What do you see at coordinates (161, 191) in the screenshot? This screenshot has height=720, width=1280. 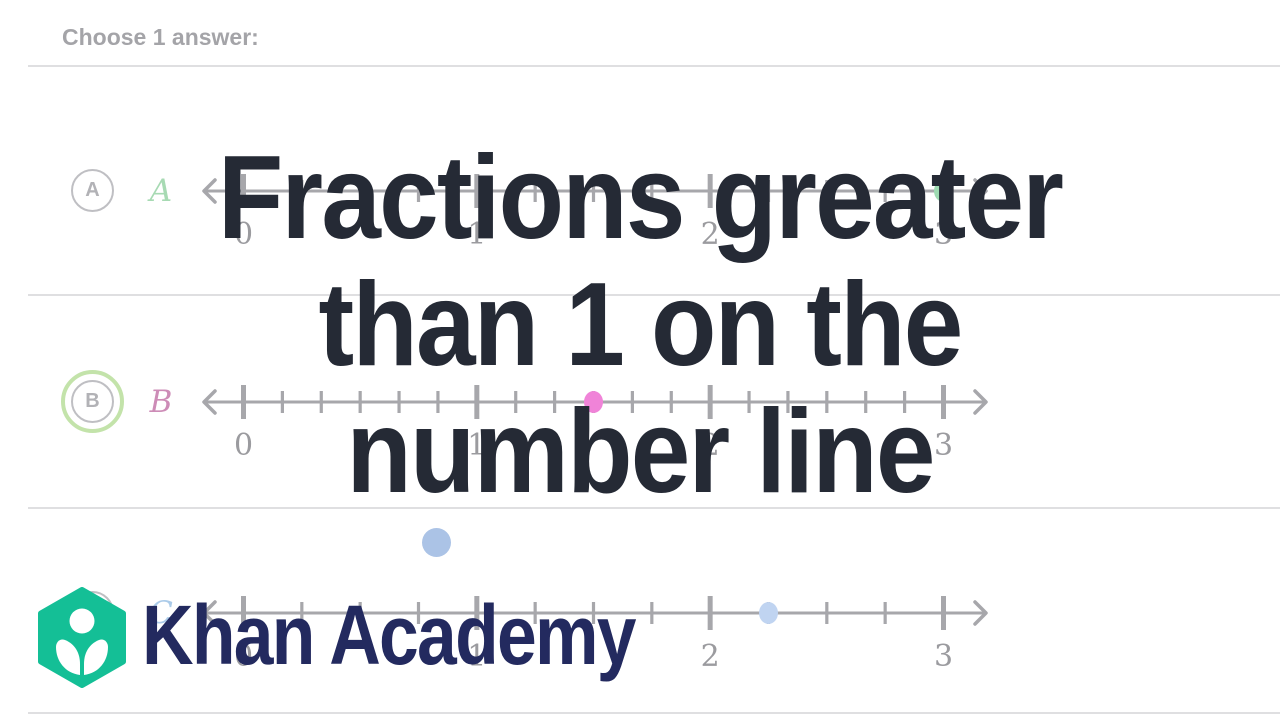 I see `math-letter-a: A` at bounding box center [161, 191].